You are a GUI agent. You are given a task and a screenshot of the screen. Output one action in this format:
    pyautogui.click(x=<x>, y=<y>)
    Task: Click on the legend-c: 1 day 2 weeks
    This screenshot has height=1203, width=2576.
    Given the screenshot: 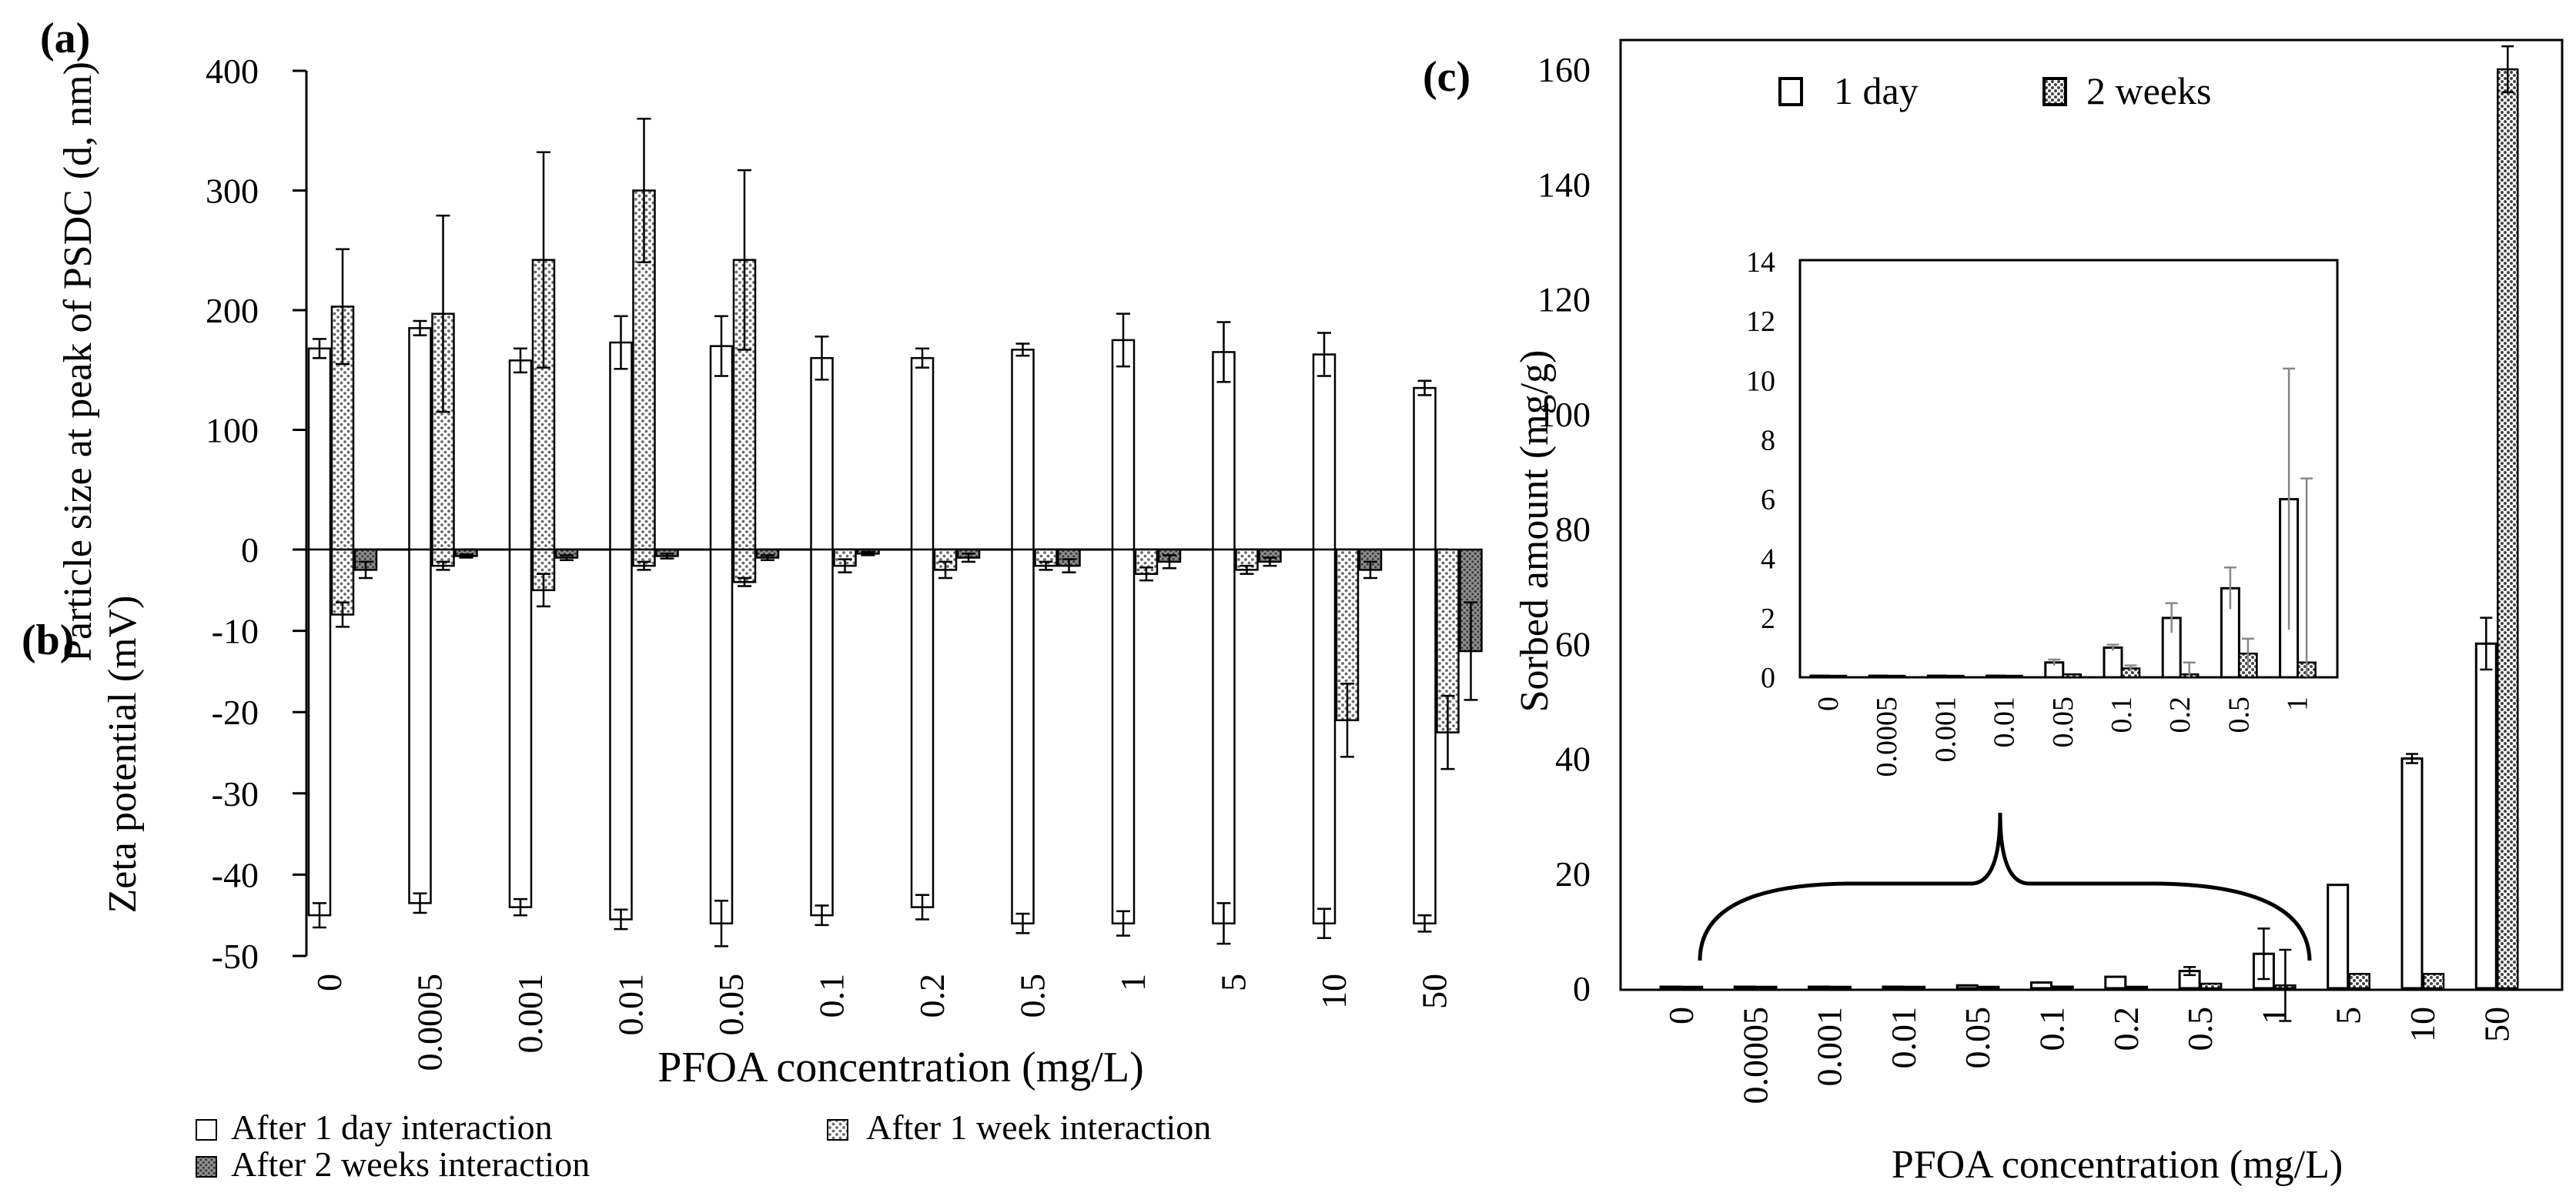 What is the action you would take?
    pyautogui.click(x=1995, y=90)
    